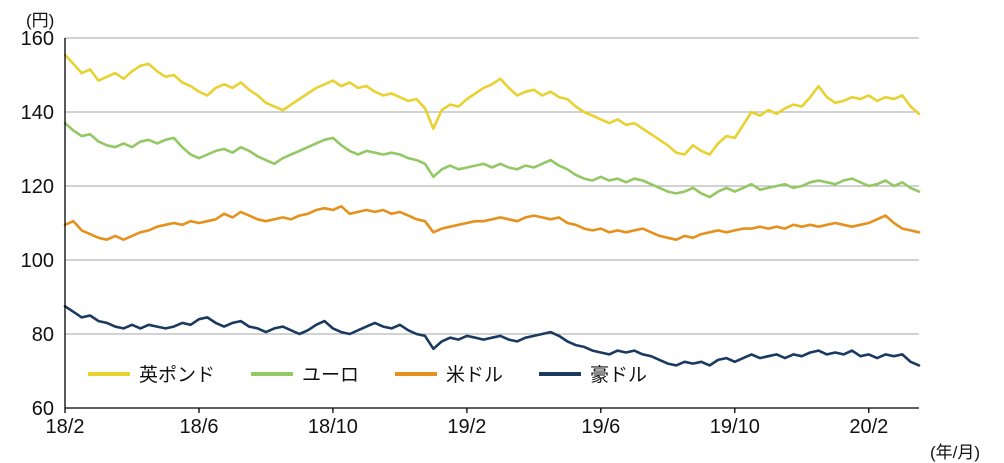  I want to click on x-tick-label: 19/10, so click(735, 427).